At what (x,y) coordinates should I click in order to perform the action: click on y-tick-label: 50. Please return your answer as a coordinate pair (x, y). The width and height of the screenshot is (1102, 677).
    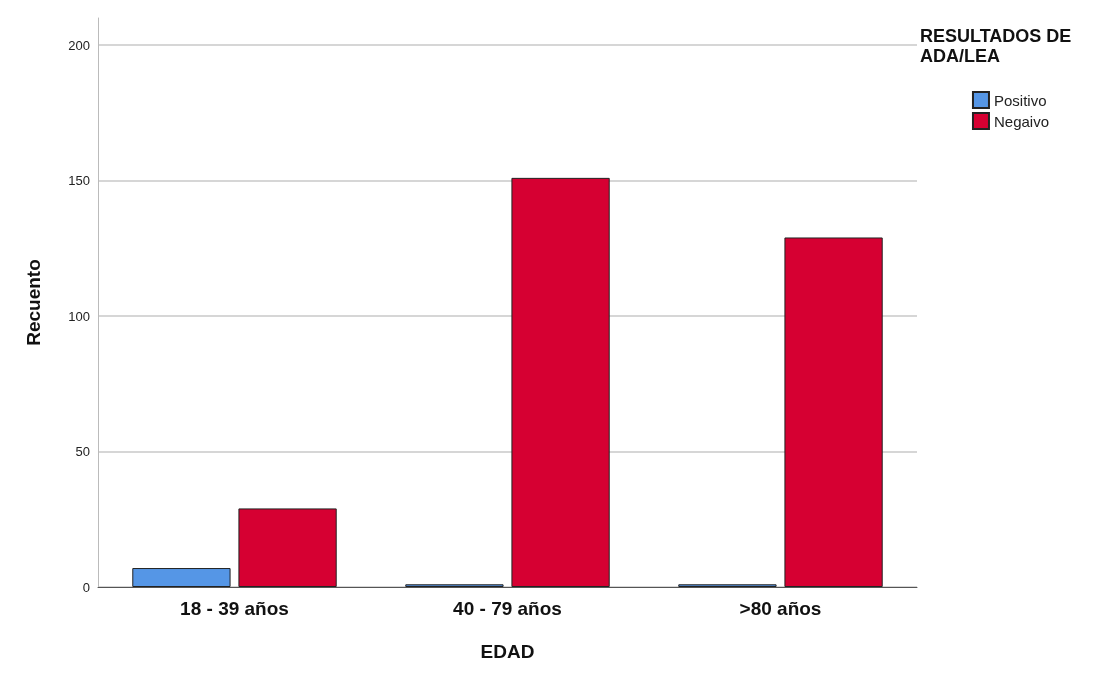
    Looking at the image, I should click on (82, 452).